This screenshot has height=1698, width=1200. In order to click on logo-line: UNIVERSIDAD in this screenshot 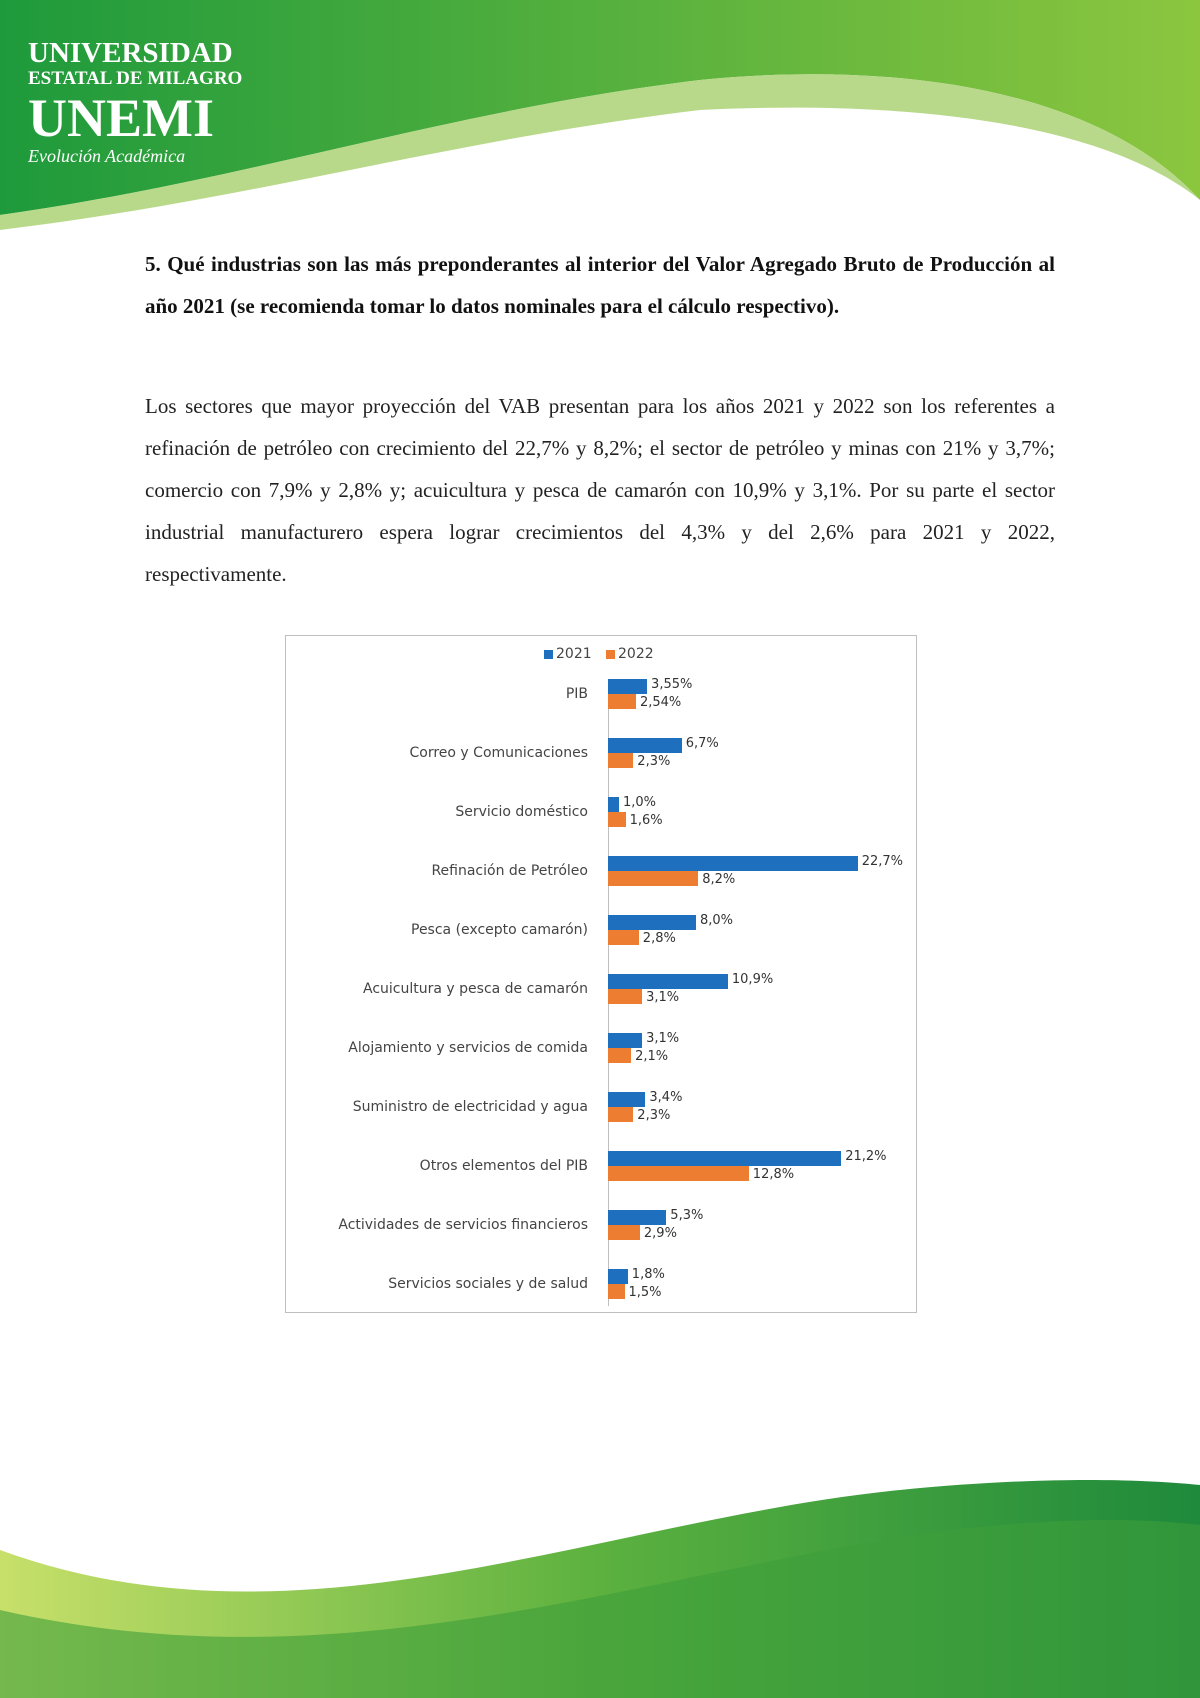, I will do `click(130, 53)`.